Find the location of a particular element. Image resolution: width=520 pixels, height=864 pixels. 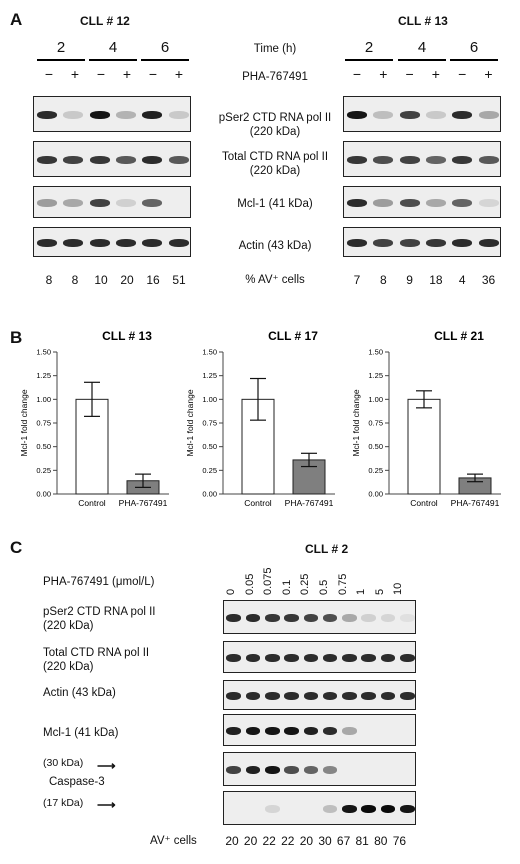

time-2-left: 2 is located at coordinates (61, 48).